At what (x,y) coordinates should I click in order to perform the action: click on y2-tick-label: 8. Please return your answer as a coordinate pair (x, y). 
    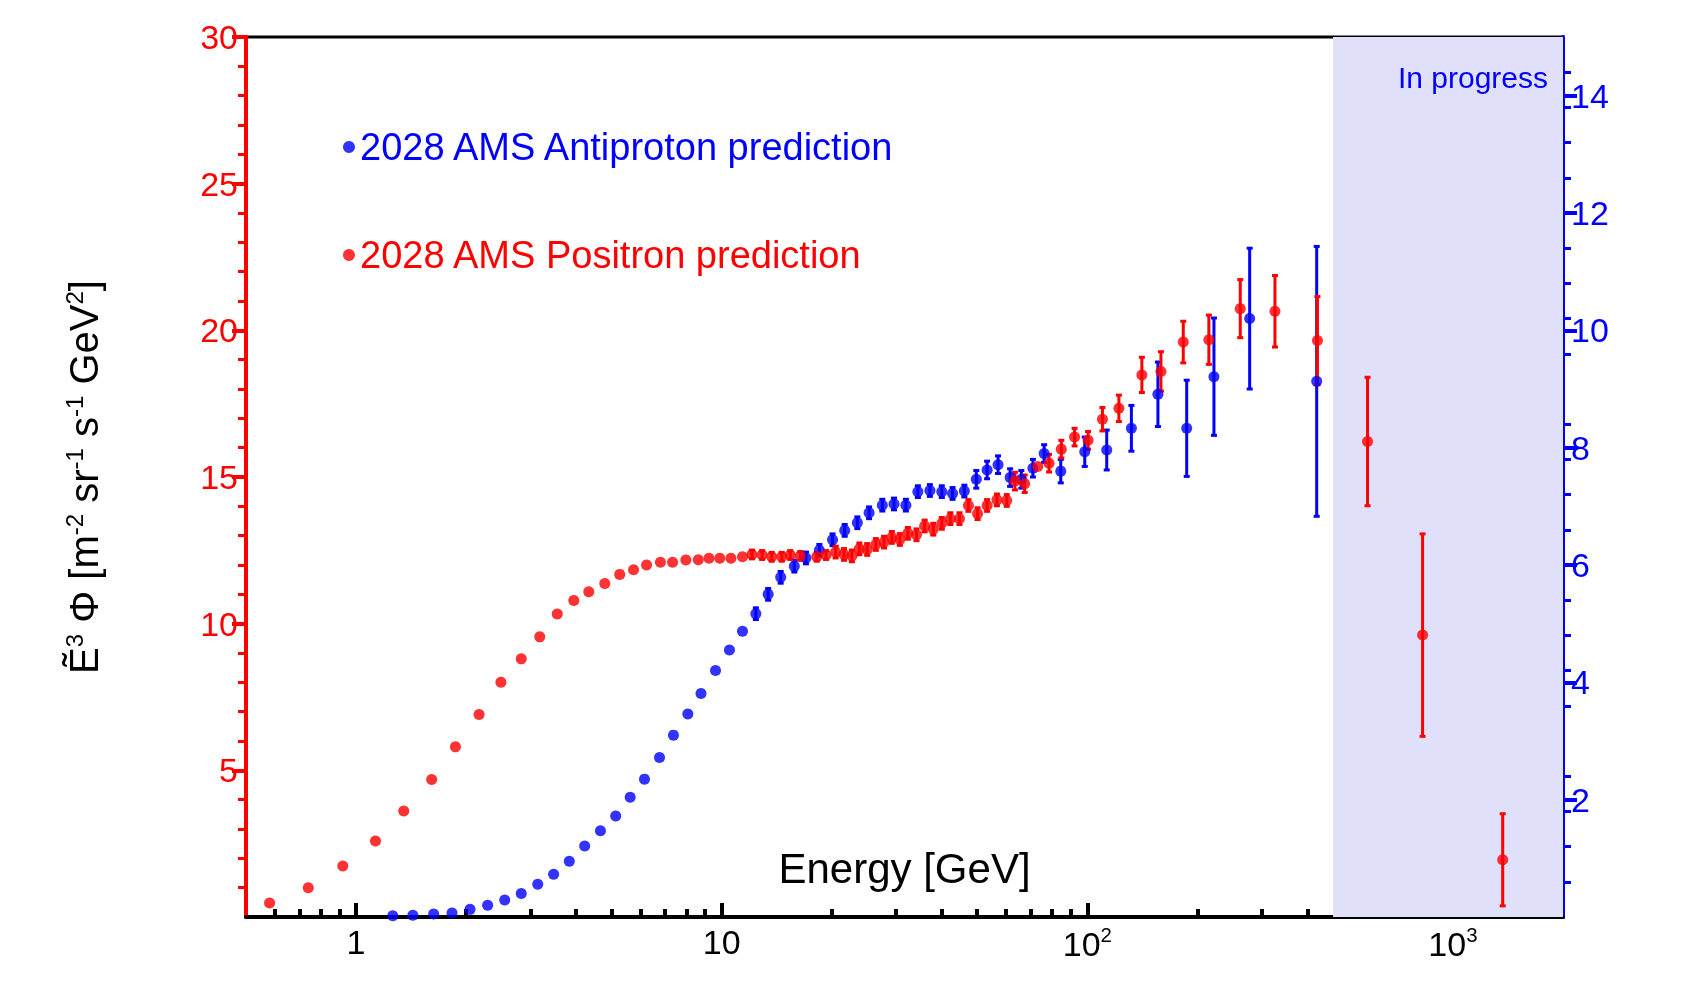
    Looking at the image, I should click on (1580, 447).